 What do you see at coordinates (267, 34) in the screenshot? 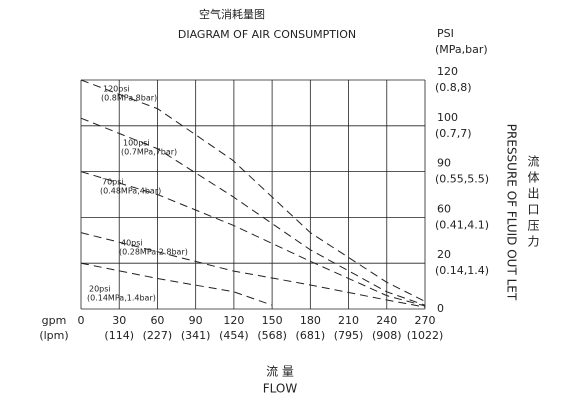
I see `chart-subtitle: DIAGRAM OF AIR CONSUMPTION` at bounding box center [267, 34].